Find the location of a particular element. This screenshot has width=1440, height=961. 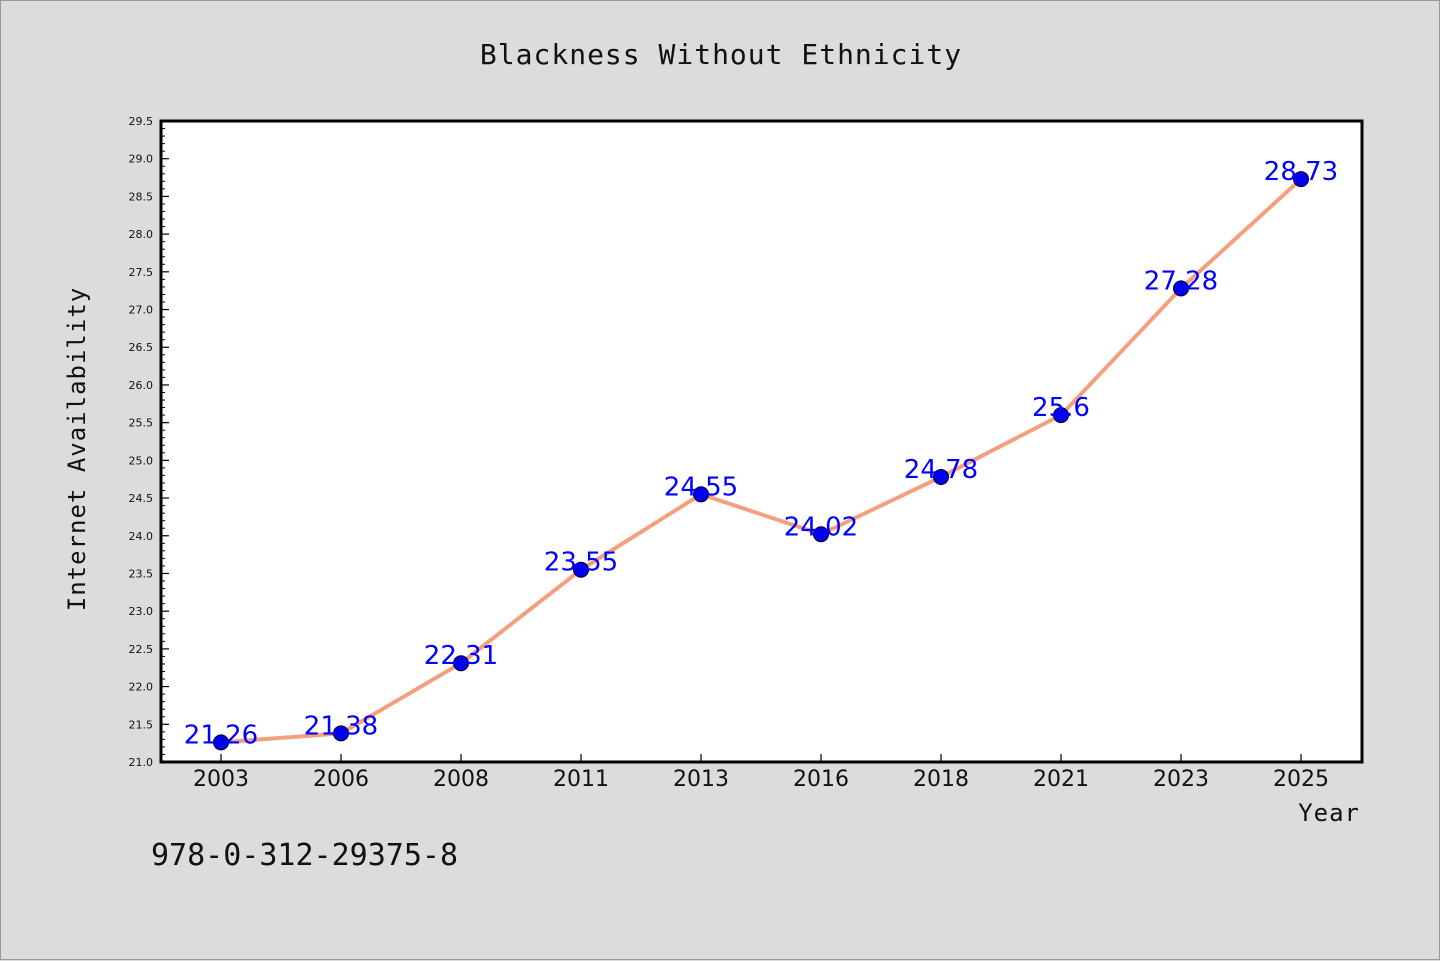

data-label: 24.55 is located at coordinates (701, 487).